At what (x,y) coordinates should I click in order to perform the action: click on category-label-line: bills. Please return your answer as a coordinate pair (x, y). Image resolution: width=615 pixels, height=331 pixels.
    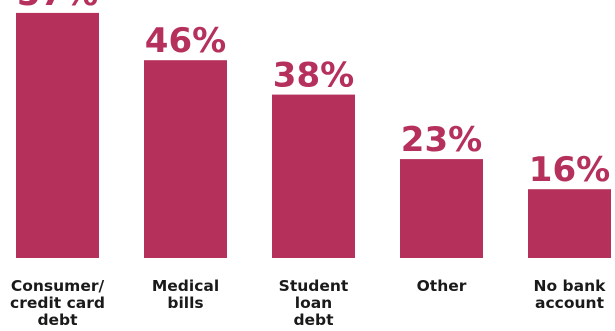
    Looking at the image, I should click on (185, 303).